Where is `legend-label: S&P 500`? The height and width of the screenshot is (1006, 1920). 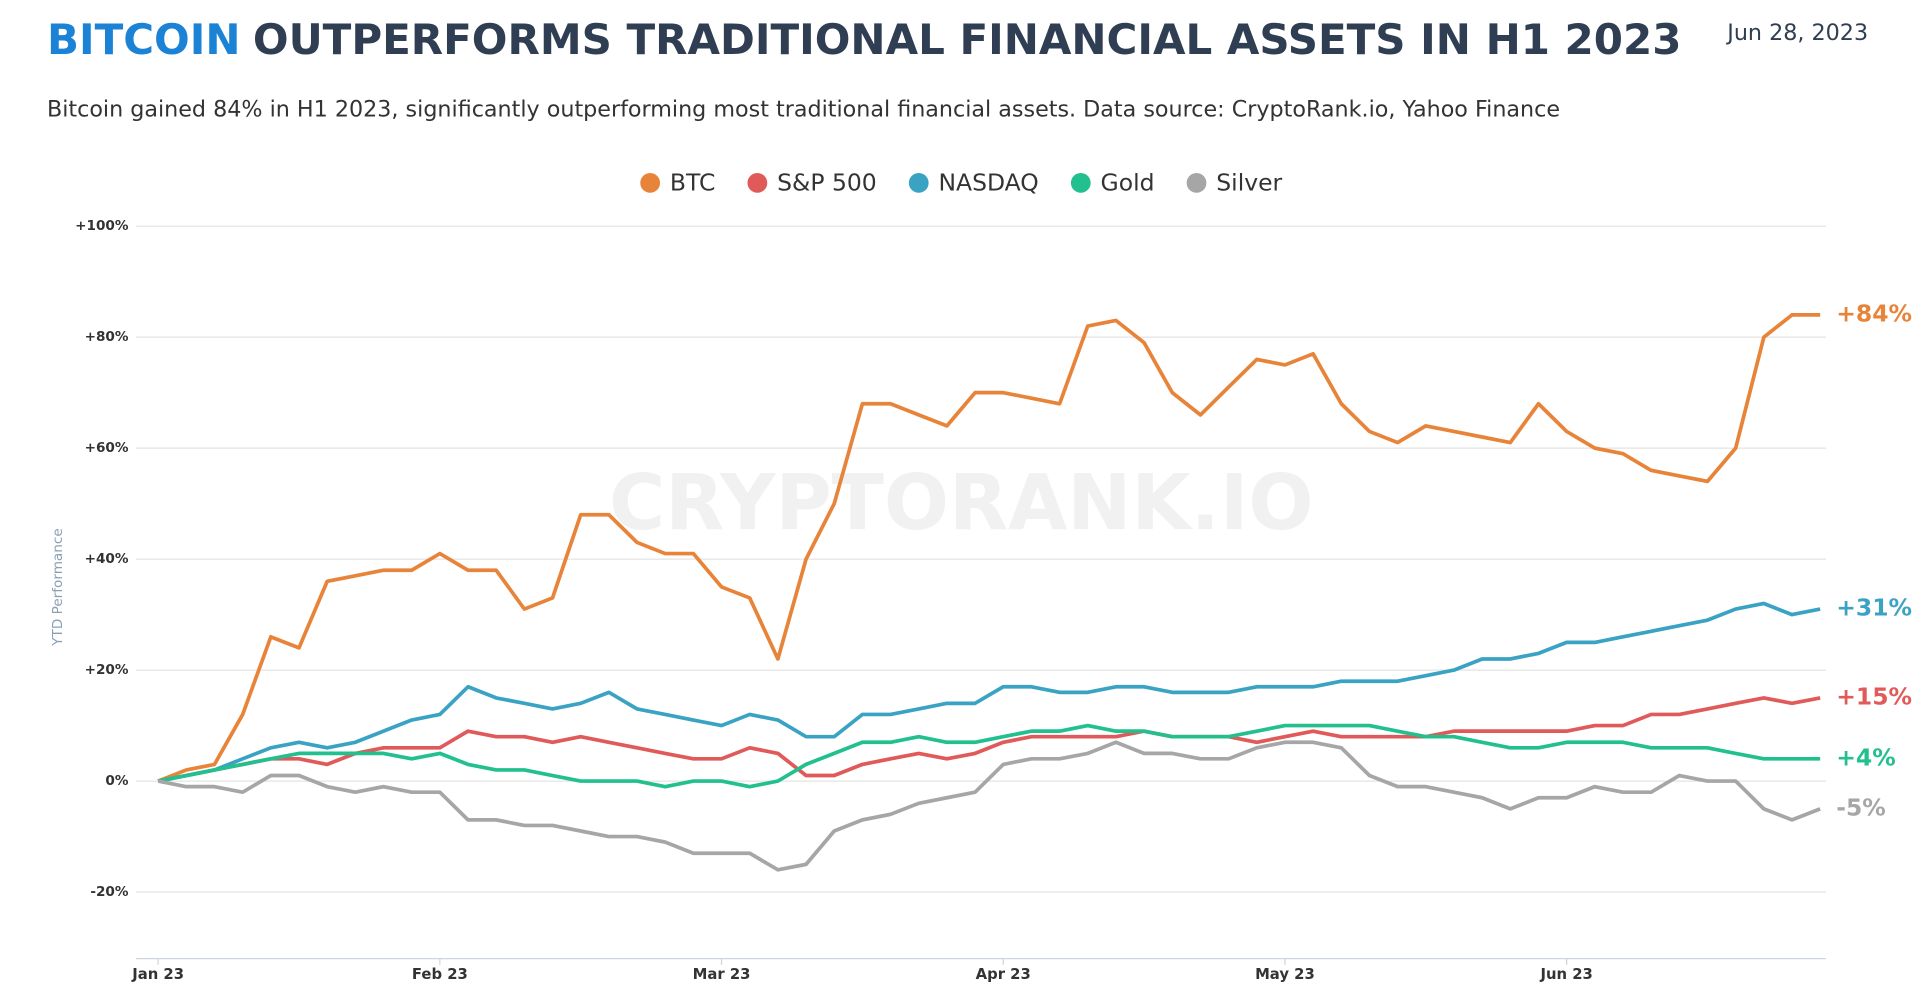
legend-label: S&P 500 is located at coordinates (827, 183).